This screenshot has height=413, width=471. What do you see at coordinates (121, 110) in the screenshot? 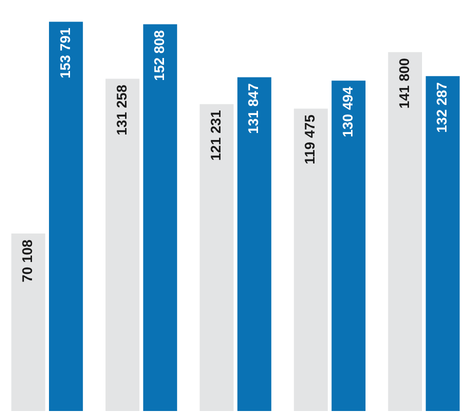
I see `data-label: 131 258` at bounding box center [121, 110].